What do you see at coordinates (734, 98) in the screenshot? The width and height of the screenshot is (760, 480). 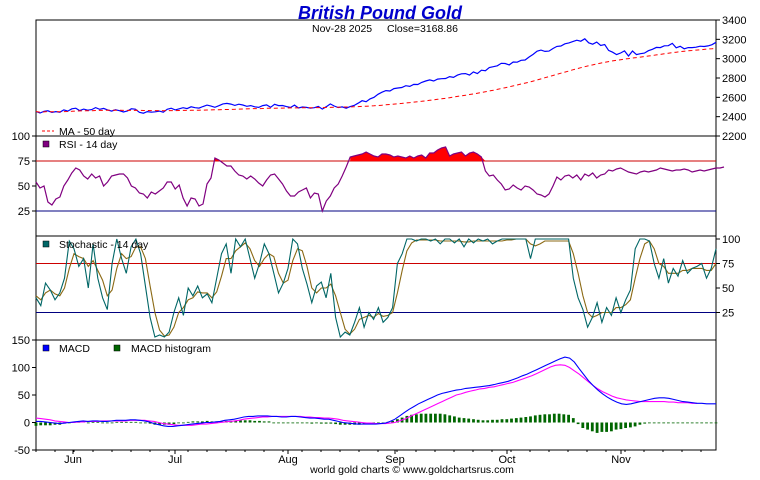 I see `price-ytick-label: 2600` at bounding box center [734, 98].